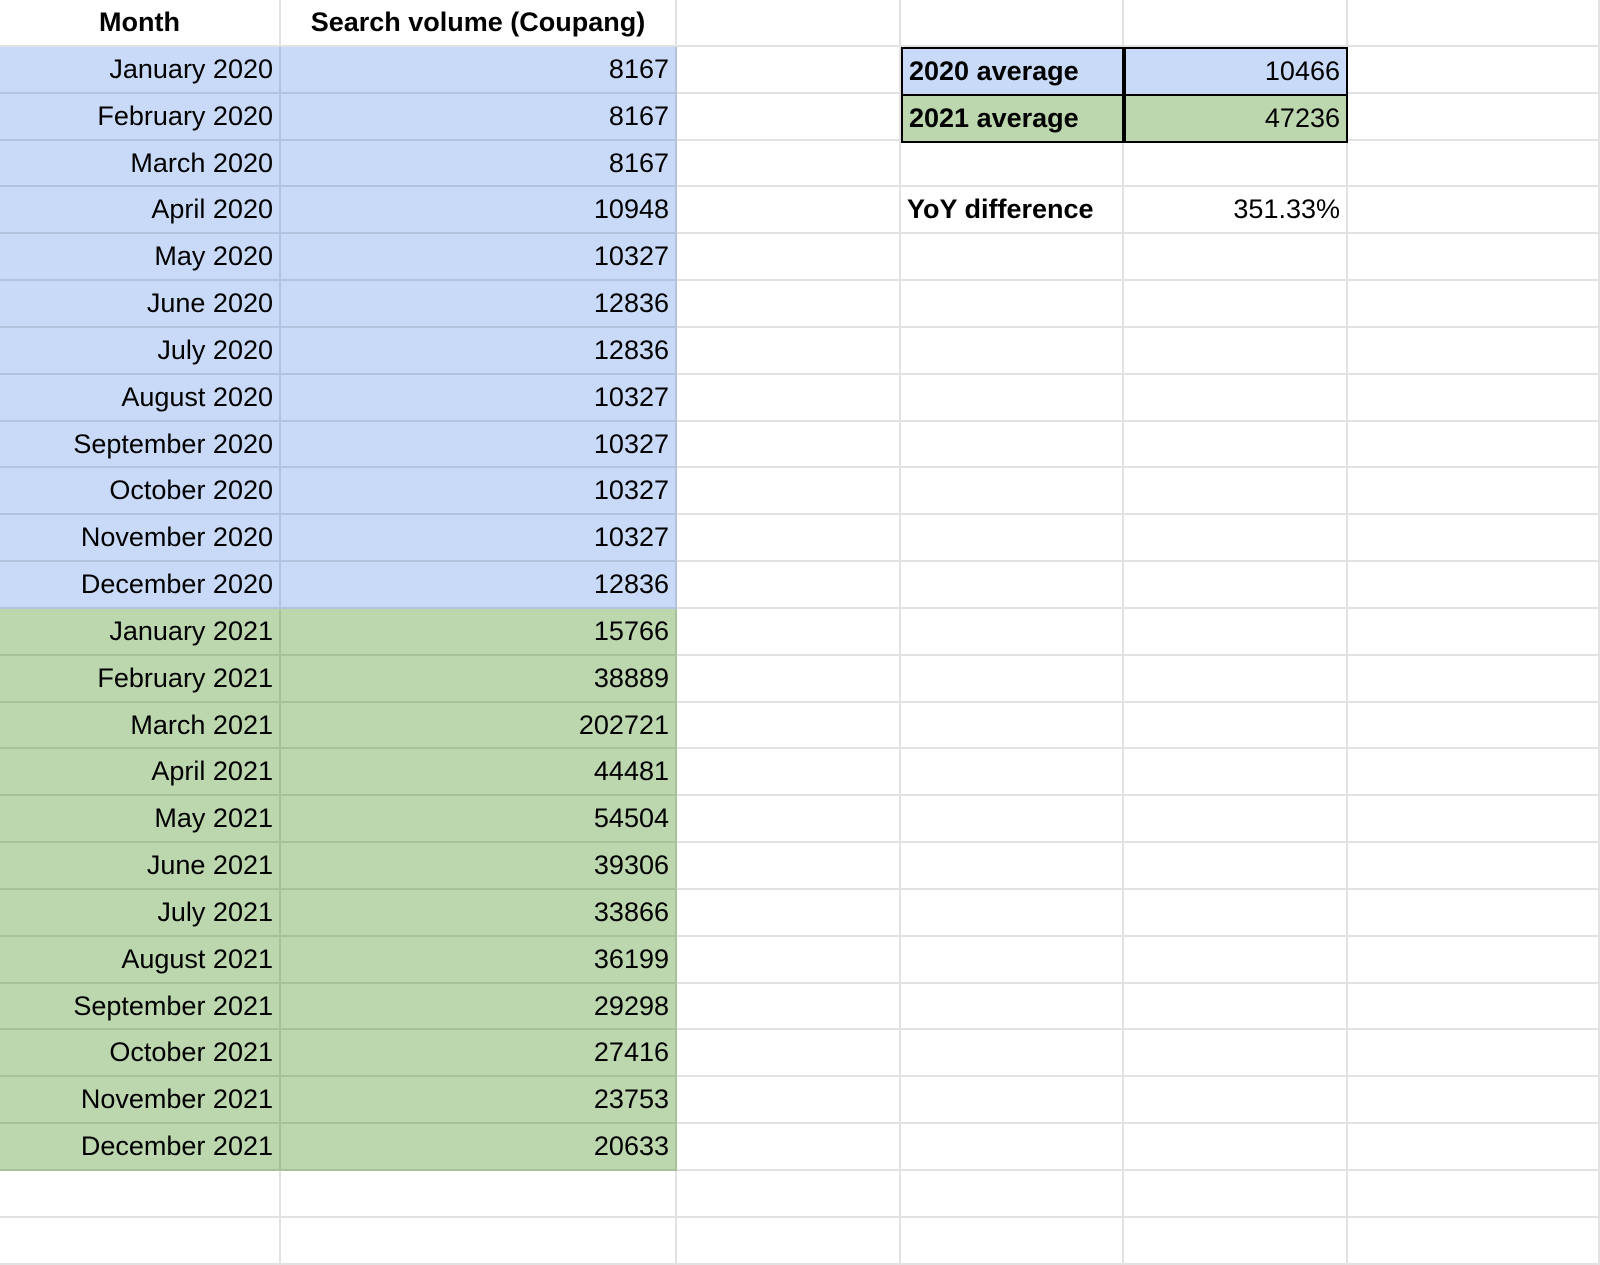  What do you see at coordinates (479, 960) in the screenshot?
I see `volume-cell: 36199` at bounding box center [479, 960].